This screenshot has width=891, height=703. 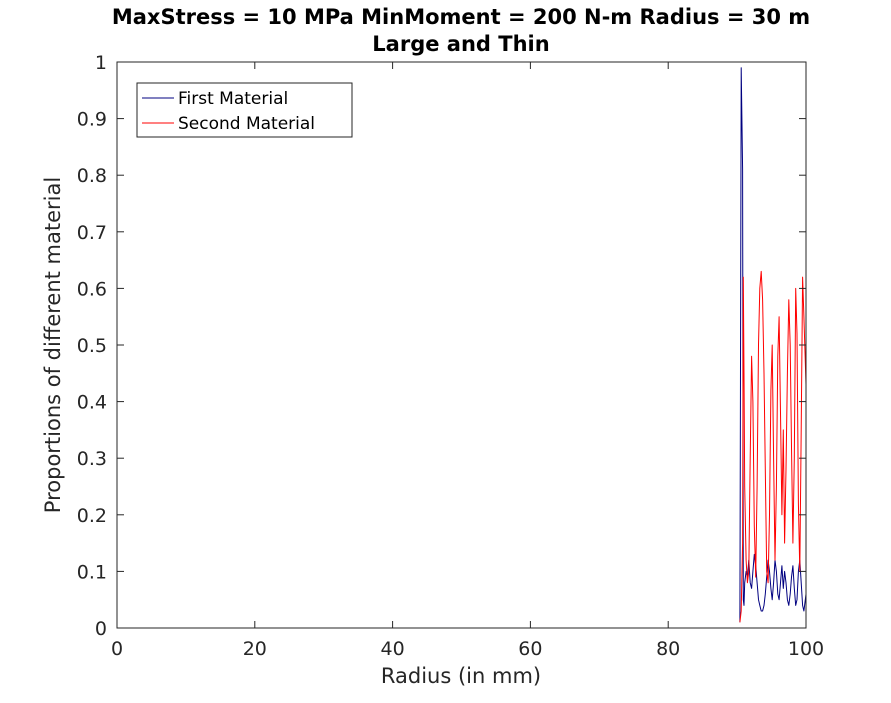 What do you see at coordinates (773, 446) in the screenshot?
I see `series-line-second-material` at bounding box center [773, 446].